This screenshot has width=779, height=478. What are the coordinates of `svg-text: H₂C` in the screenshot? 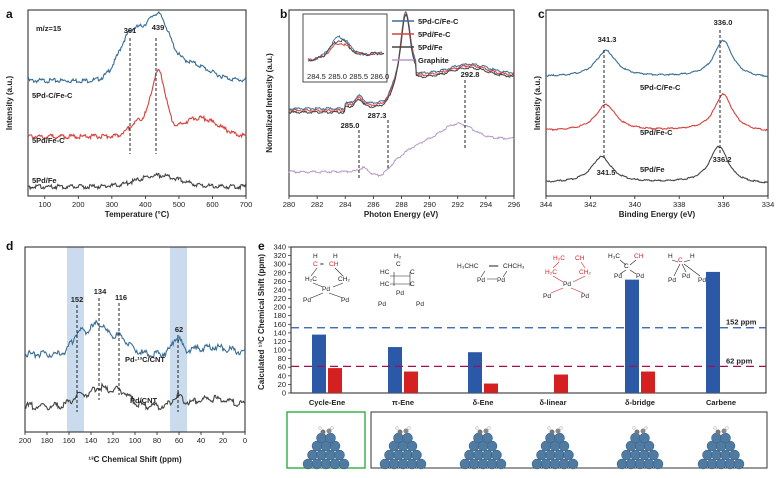 It's located at (551, 272).